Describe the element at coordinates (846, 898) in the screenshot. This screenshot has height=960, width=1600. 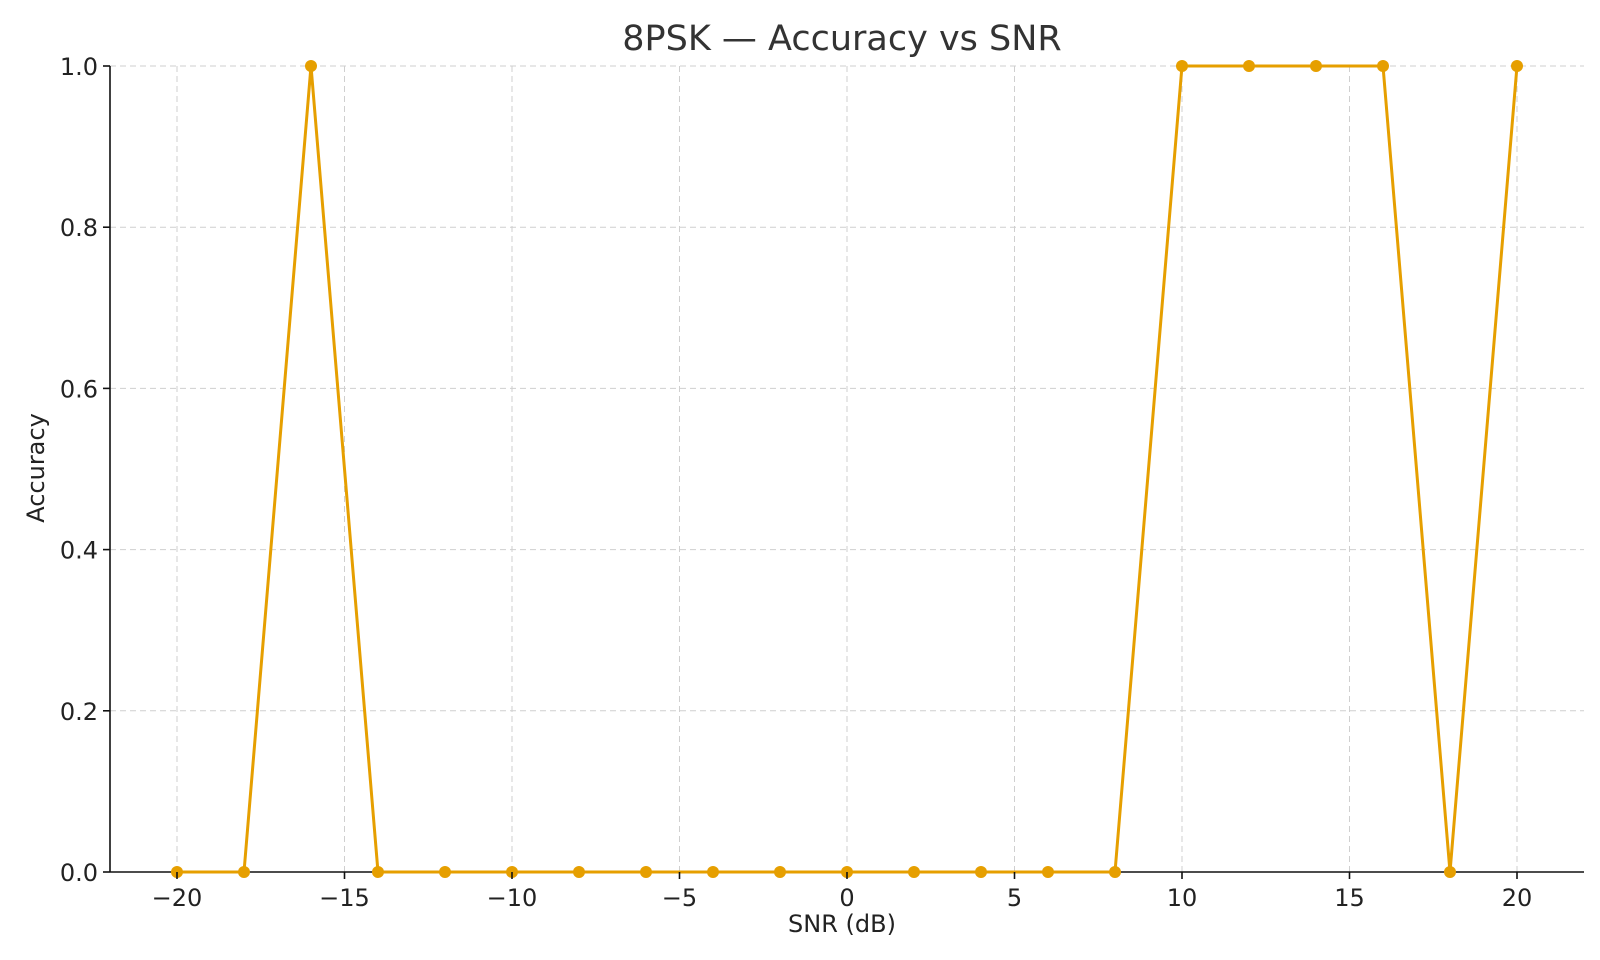
I see `x-tick-label: 0` at that location.